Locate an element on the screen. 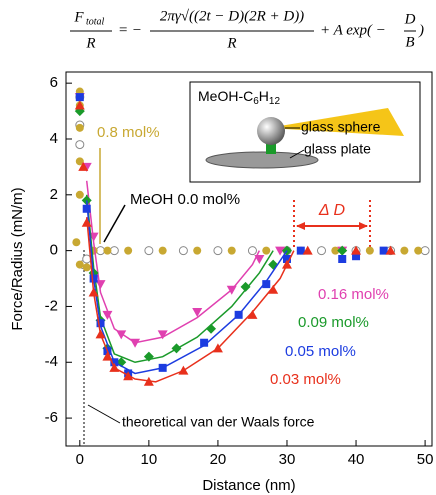  x-tick-label: 50 is located at coordinates (425, 459).